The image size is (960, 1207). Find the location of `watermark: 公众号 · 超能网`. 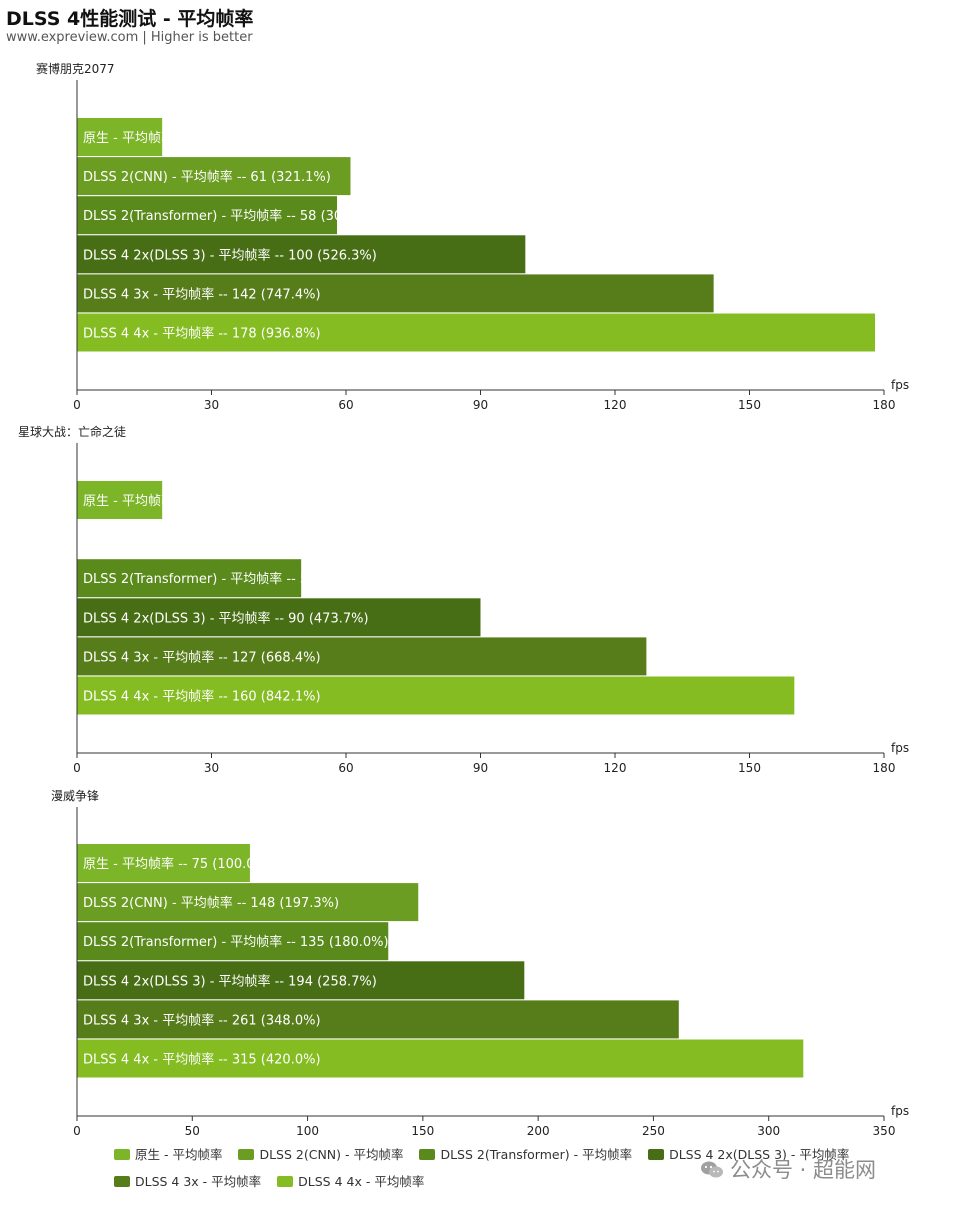

watermark: 公众号 · 超能网 is located at coordinates (788, 1169).